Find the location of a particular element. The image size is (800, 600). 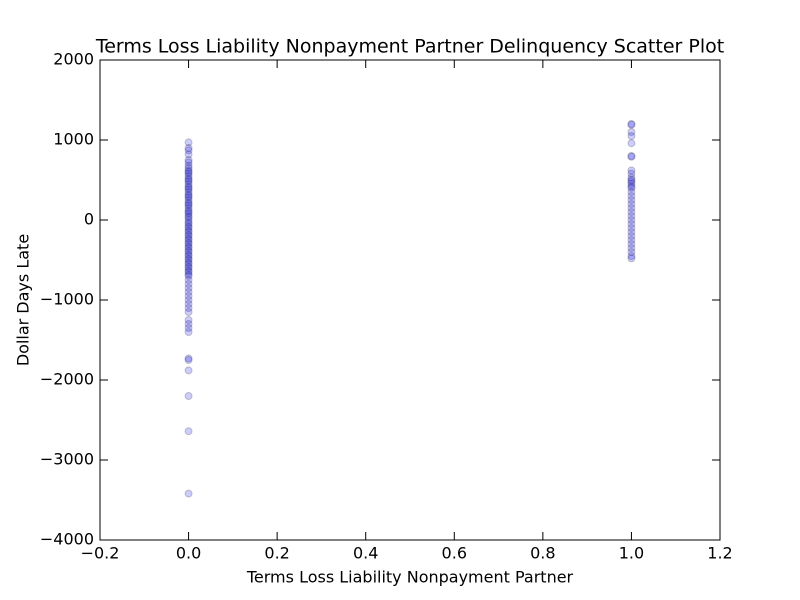

y-tick-label: −1000 is located at coordinates (67, 299).